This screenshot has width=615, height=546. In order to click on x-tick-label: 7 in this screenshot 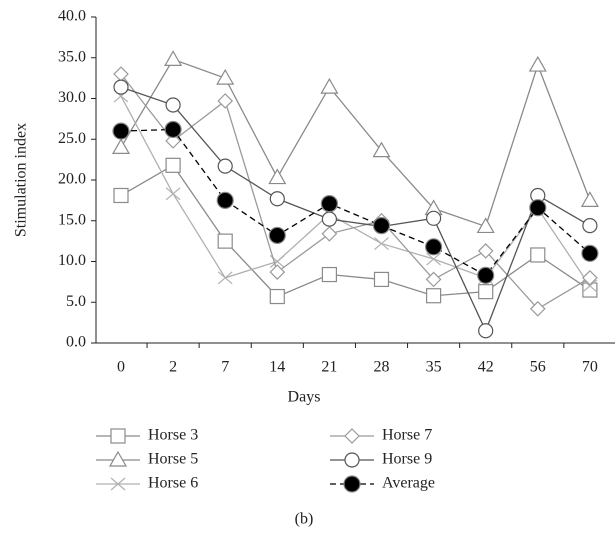, I will do `click(225, 367)`.